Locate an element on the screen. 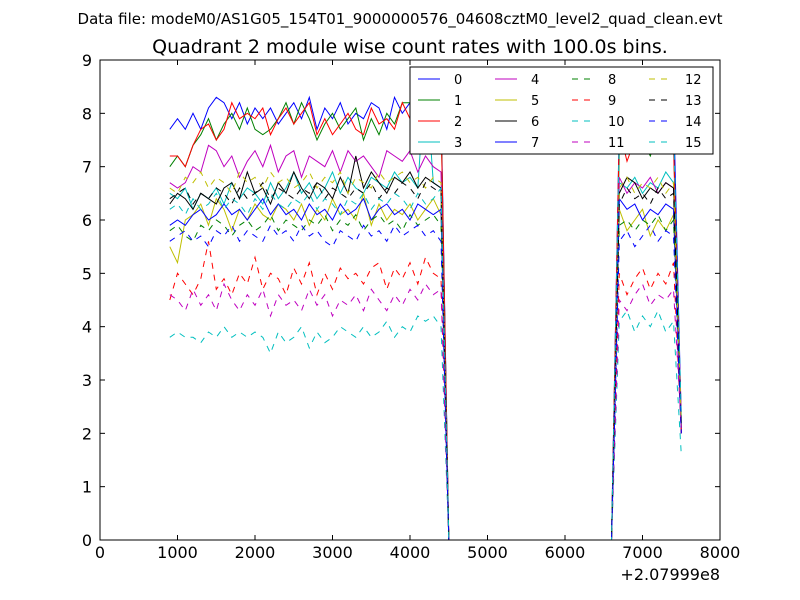  y-tick-label: 1 is located at coordinates (87, 487).